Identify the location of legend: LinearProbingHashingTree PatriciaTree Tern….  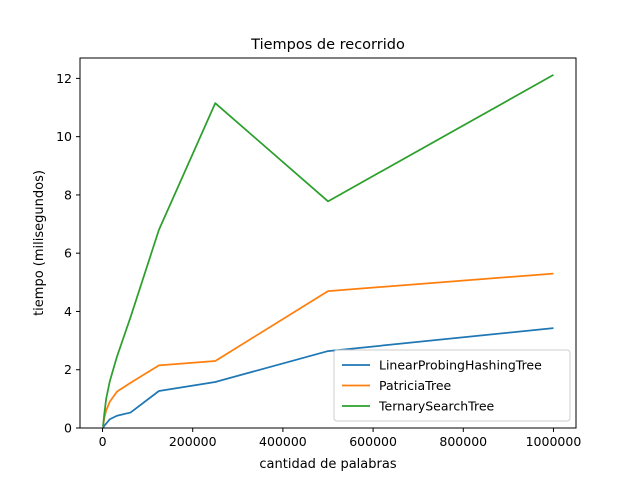
(452, 385).